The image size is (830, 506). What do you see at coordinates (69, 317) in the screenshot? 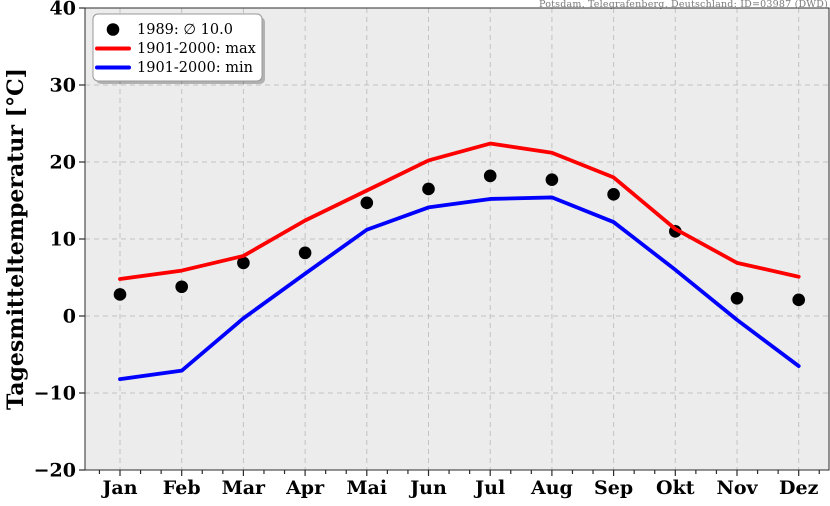
I see `y-tick-label: 0` at bounding box center [69, 317].